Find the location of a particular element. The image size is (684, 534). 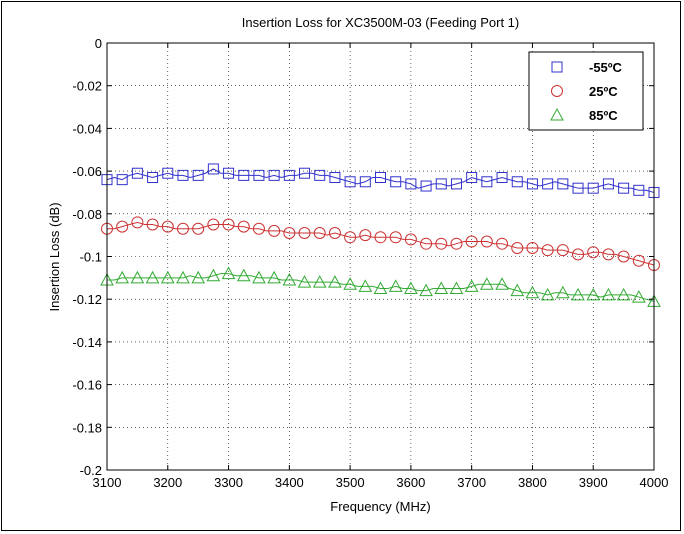

x-axis-label: Frequency (MHz) is located at coordinates (380, 506).